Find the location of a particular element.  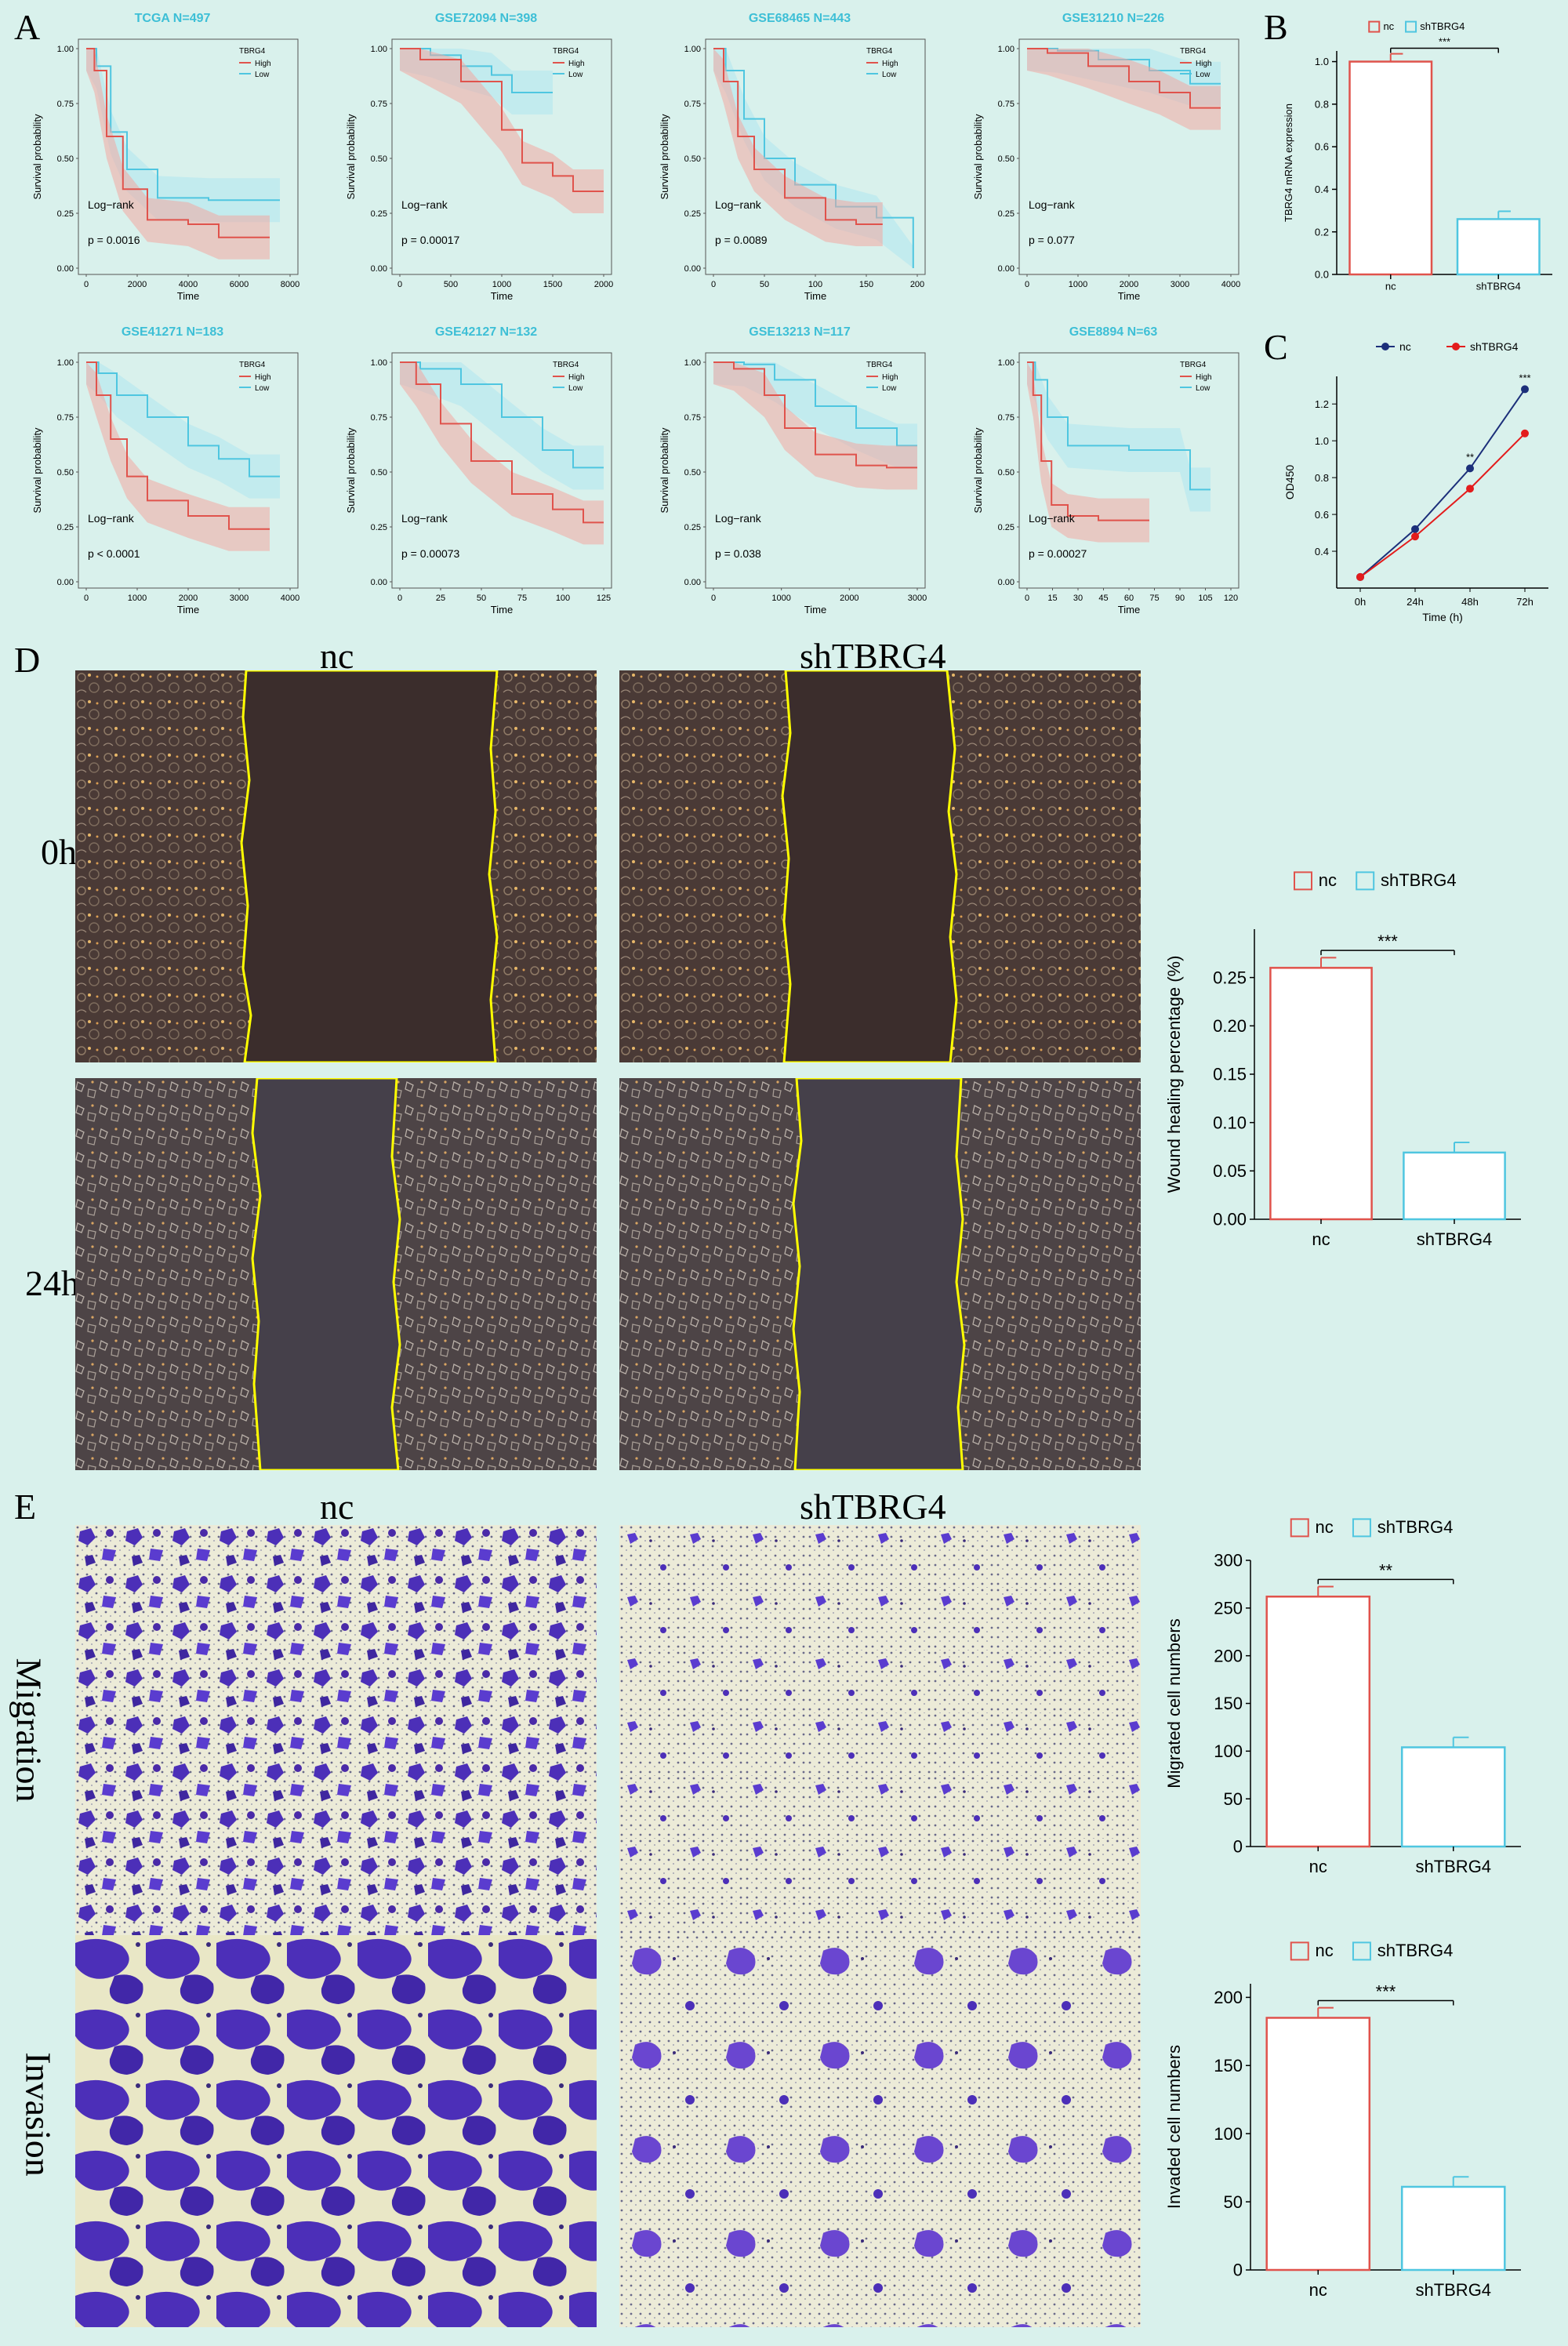

y-tick-label: 200 is located at coordinates (1228, 1655).